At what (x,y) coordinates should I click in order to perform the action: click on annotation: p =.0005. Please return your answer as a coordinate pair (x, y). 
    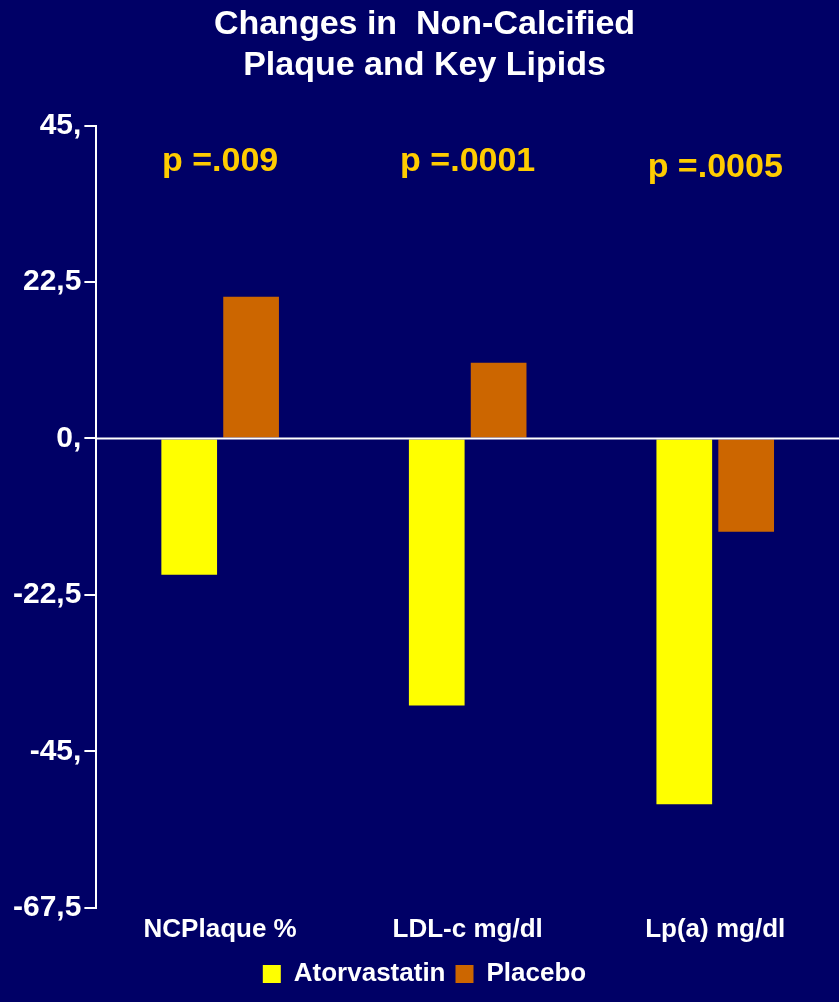
    Looking at the image, I should click on (715, 164).